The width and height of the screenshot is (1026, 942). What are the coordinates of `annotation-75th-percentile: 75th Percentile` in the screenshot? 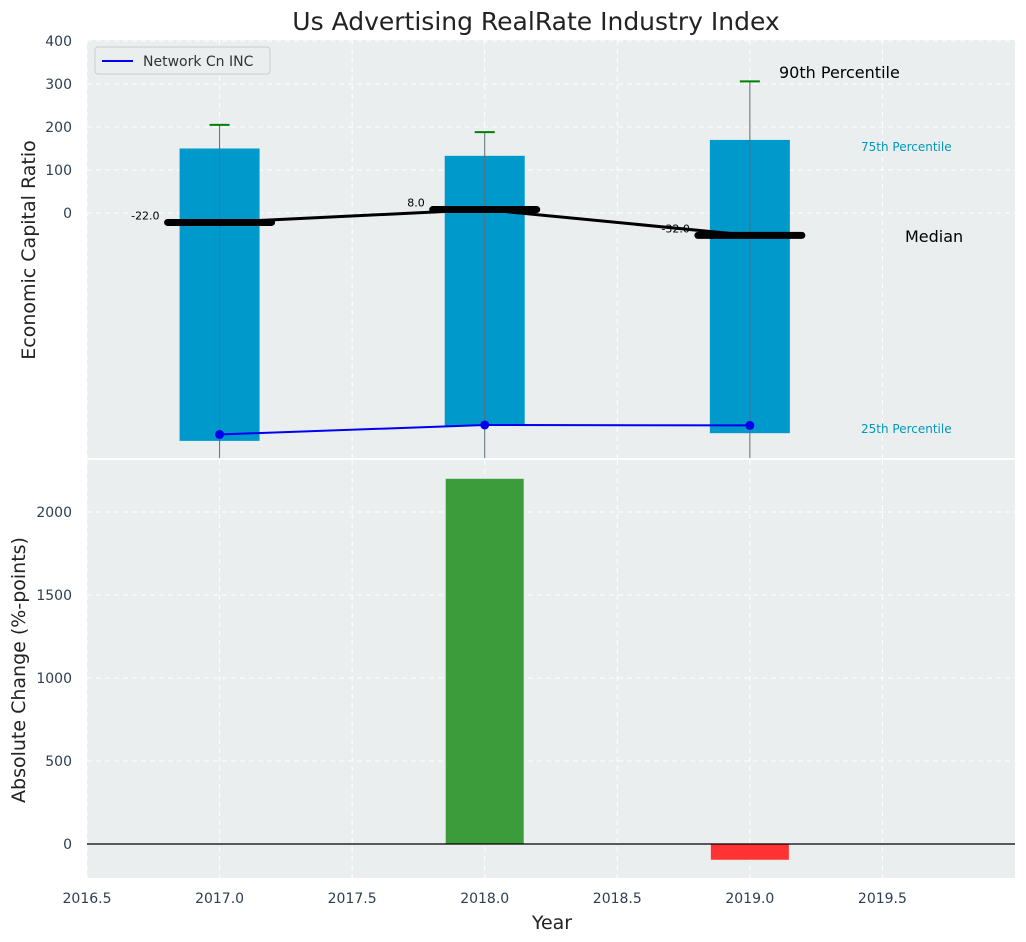 It's located at (906, 147).